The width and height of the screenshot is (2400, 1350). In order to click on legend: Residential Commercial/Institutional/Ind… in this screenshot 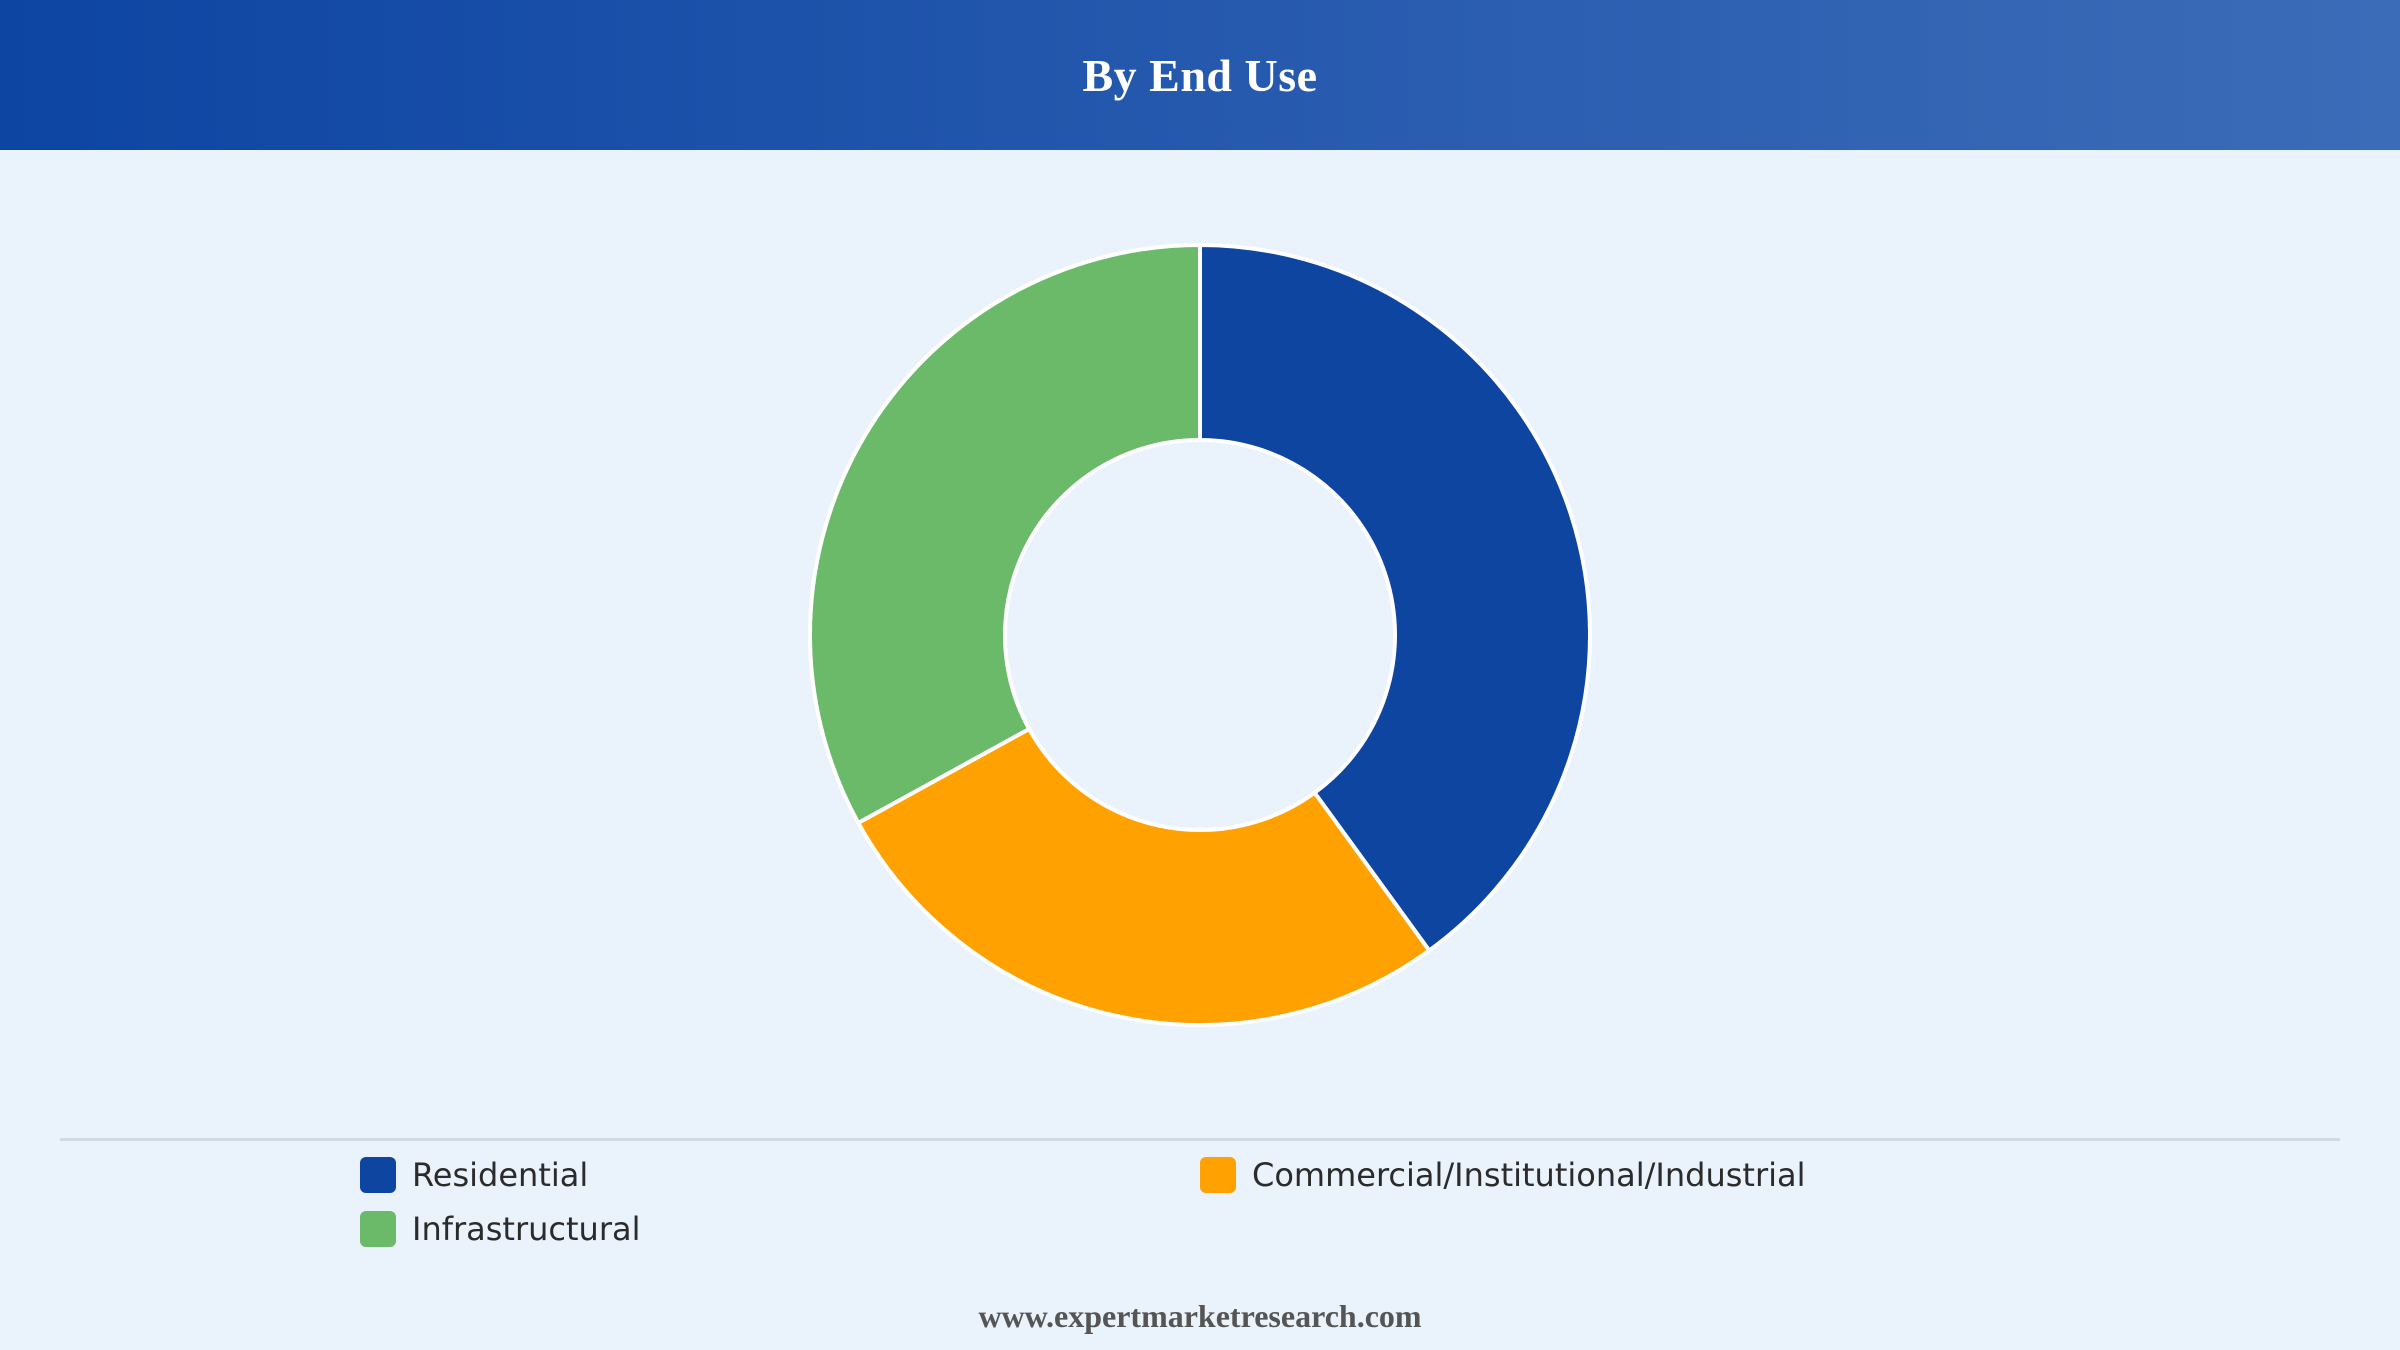, I will do `click(1200, 1210)`.